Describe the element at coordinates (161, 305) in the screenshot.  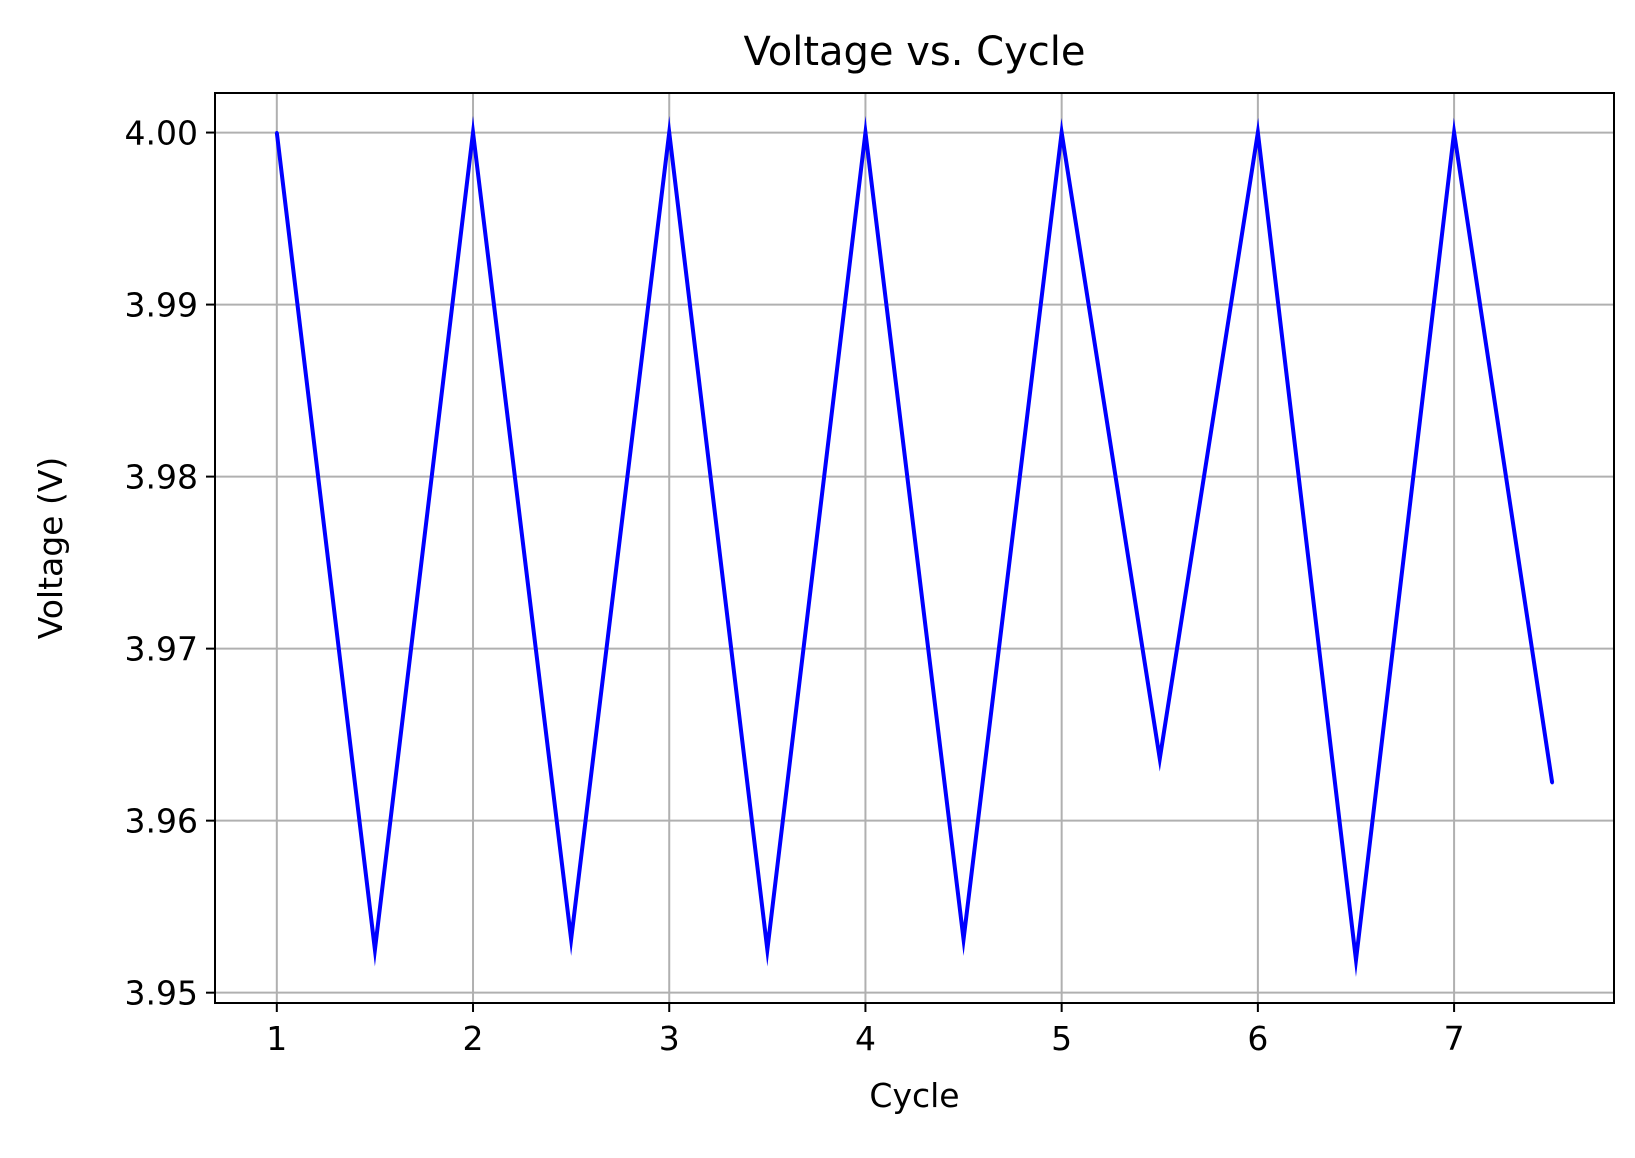
I see `y-tick-label-4: 3.99` at that location.